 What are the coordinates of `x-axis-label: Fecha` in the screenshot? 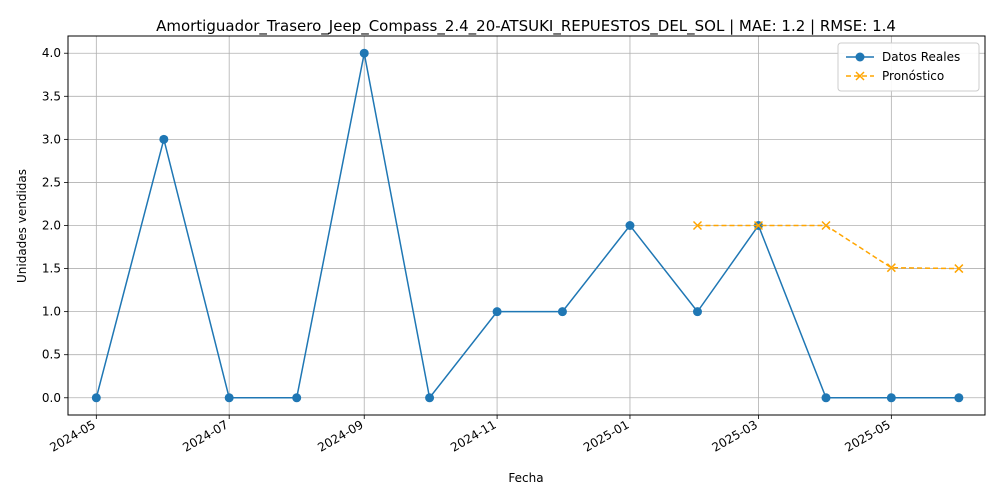 It's located at (525, 478).